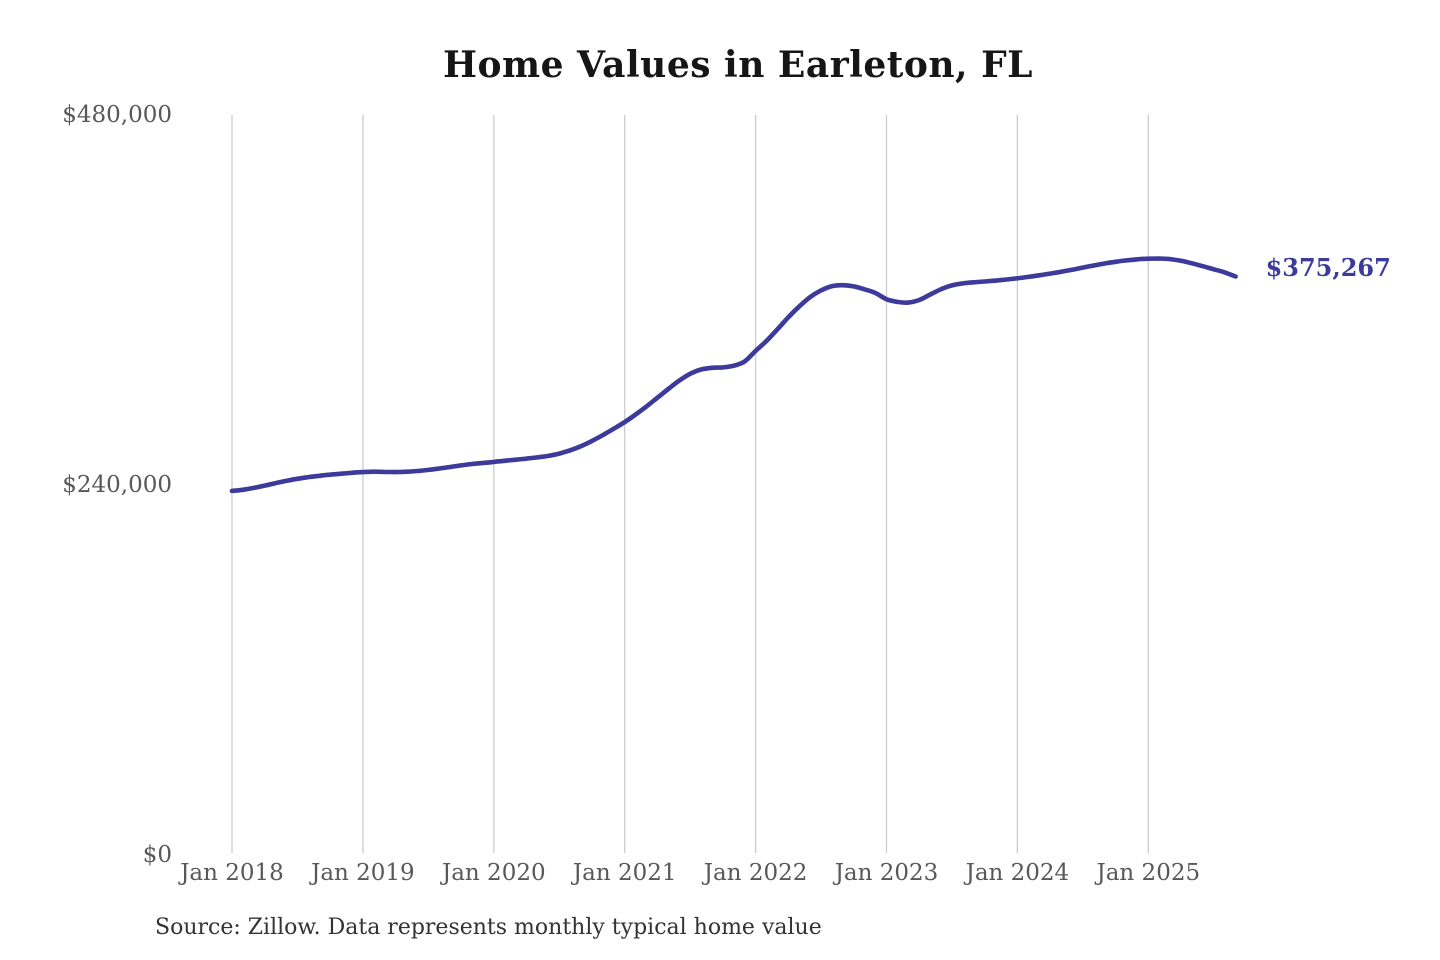  I want to click on y-axis-label-240000: $240,000, so click(117, 485).